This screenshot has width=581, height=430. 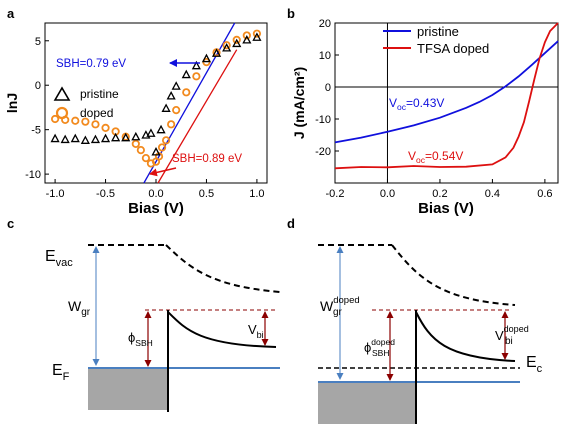 I want to click on y-axis-label-b-text: J (mA/cm²), so click(x=299, y=103).